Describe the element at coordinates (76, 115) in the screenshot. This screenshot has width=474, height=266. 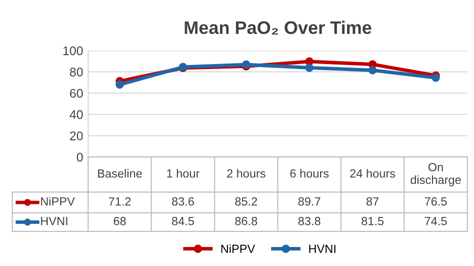
I see `y-tick-label: 40` at that location.